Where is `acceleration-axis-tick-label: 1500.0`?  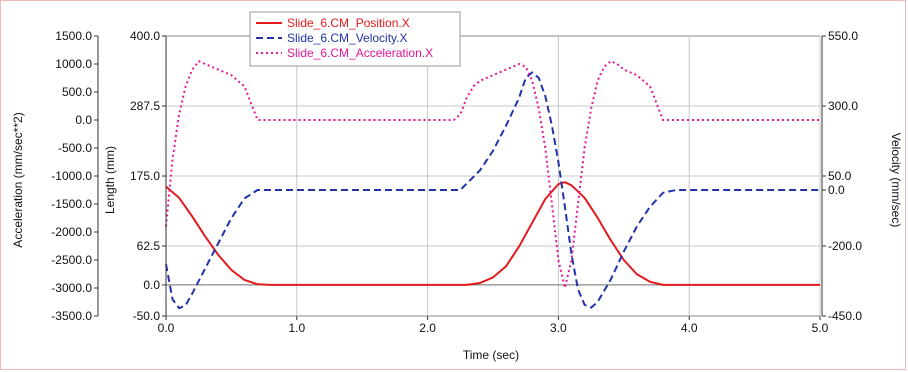
acceleration-axis-tick-label: 1500.0 is located at coordinates (73, 36).